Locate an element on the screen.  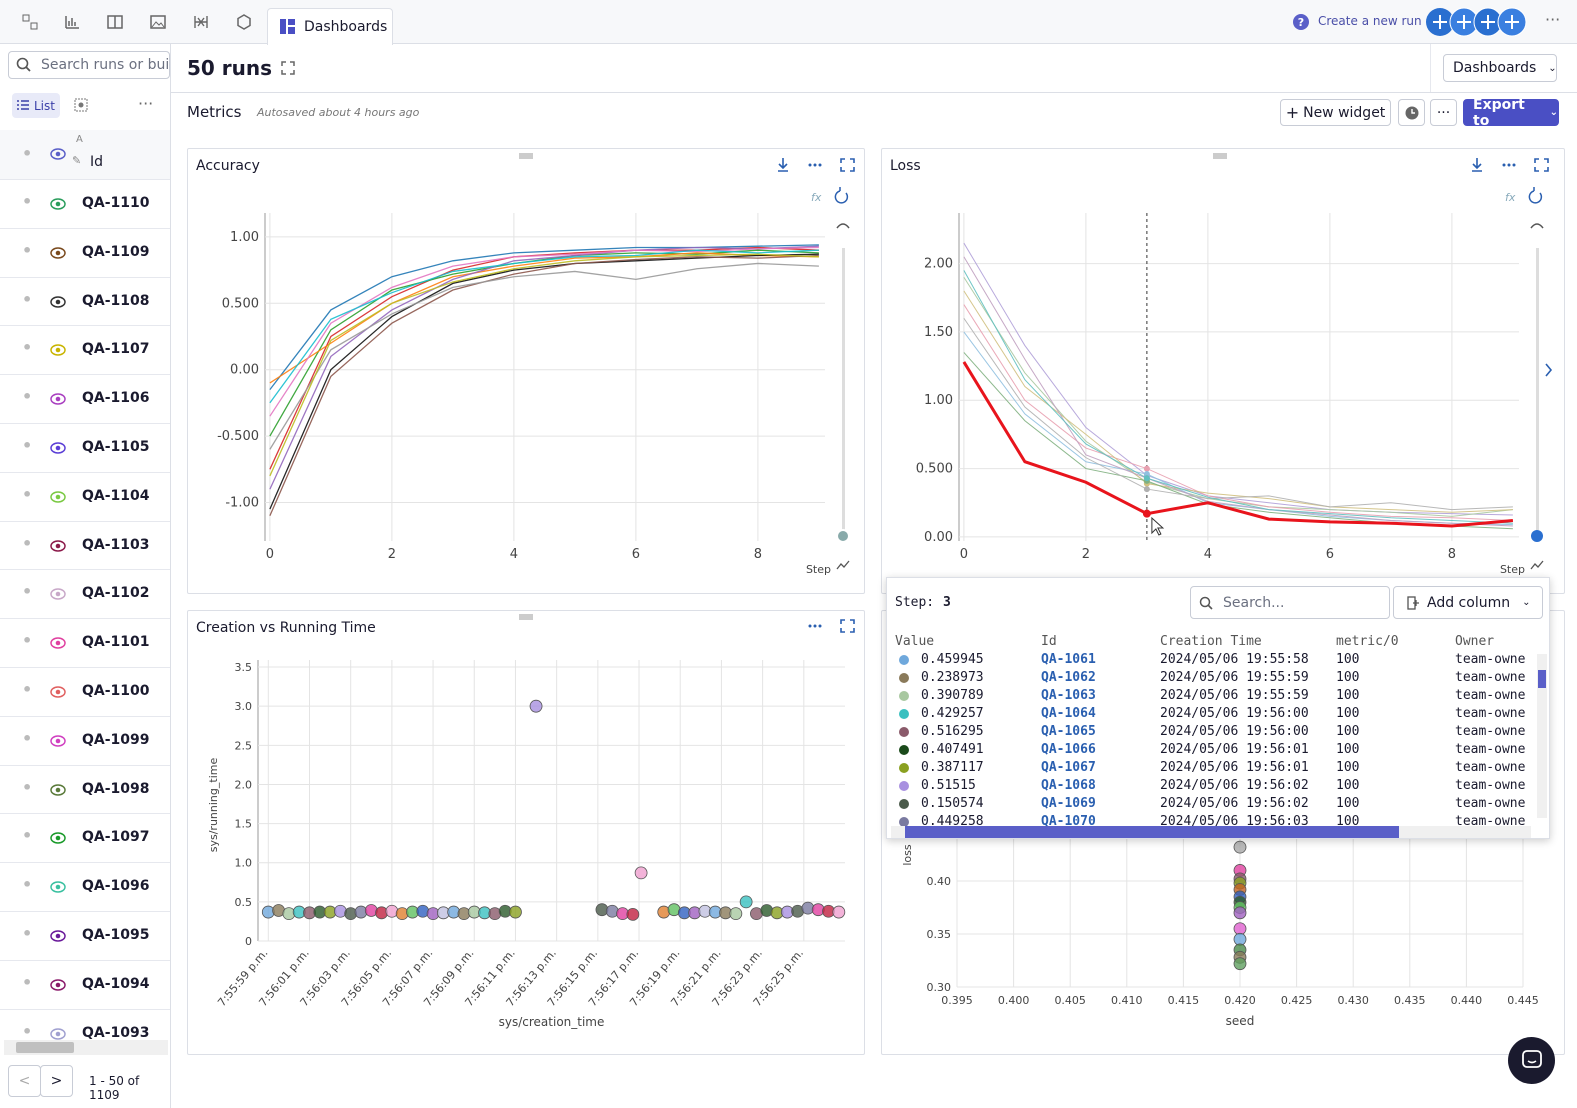
y-tick-label: 0.00 is located at coordinates (938, 537).